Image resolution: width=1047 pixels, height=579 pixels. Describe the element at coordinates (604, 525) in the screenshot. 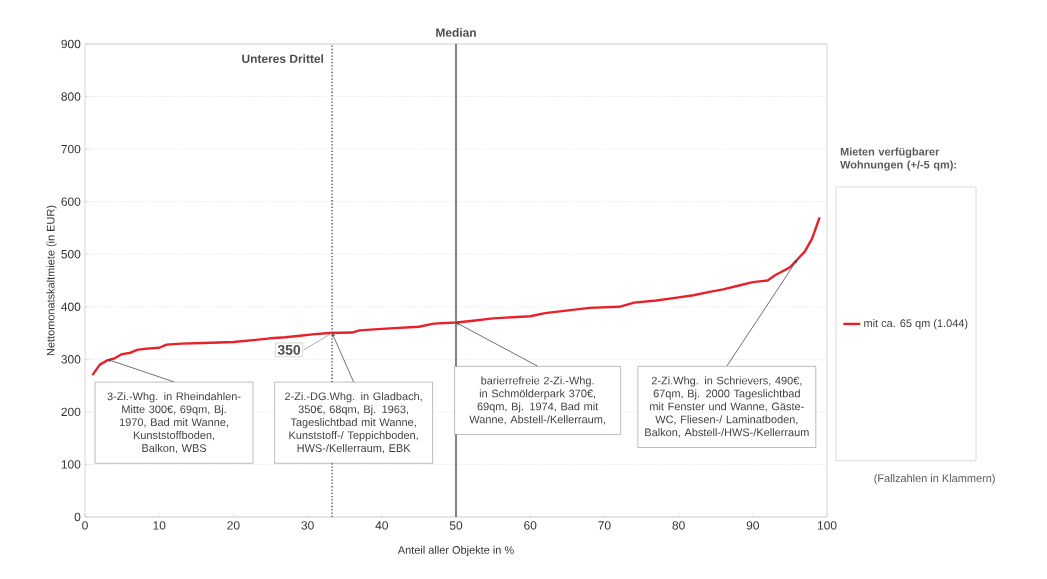

I see `x-tick-label: 70` at that location.